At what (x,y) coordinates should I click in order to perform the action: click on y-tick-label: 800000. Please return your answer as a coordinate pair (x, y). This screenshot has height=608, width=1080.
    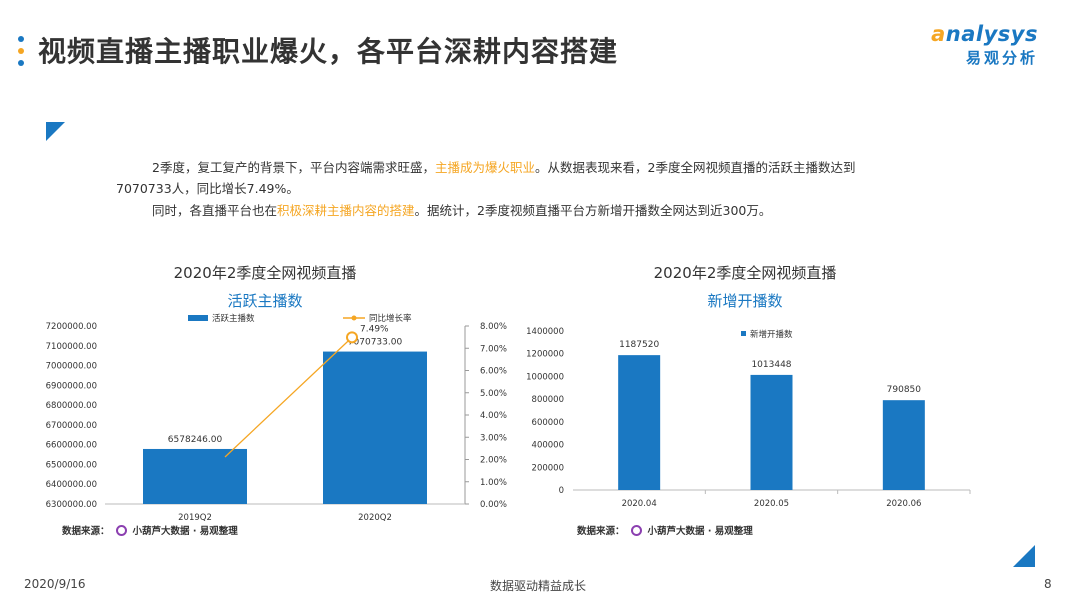
    Looking at the image, I should click on (548, 400).